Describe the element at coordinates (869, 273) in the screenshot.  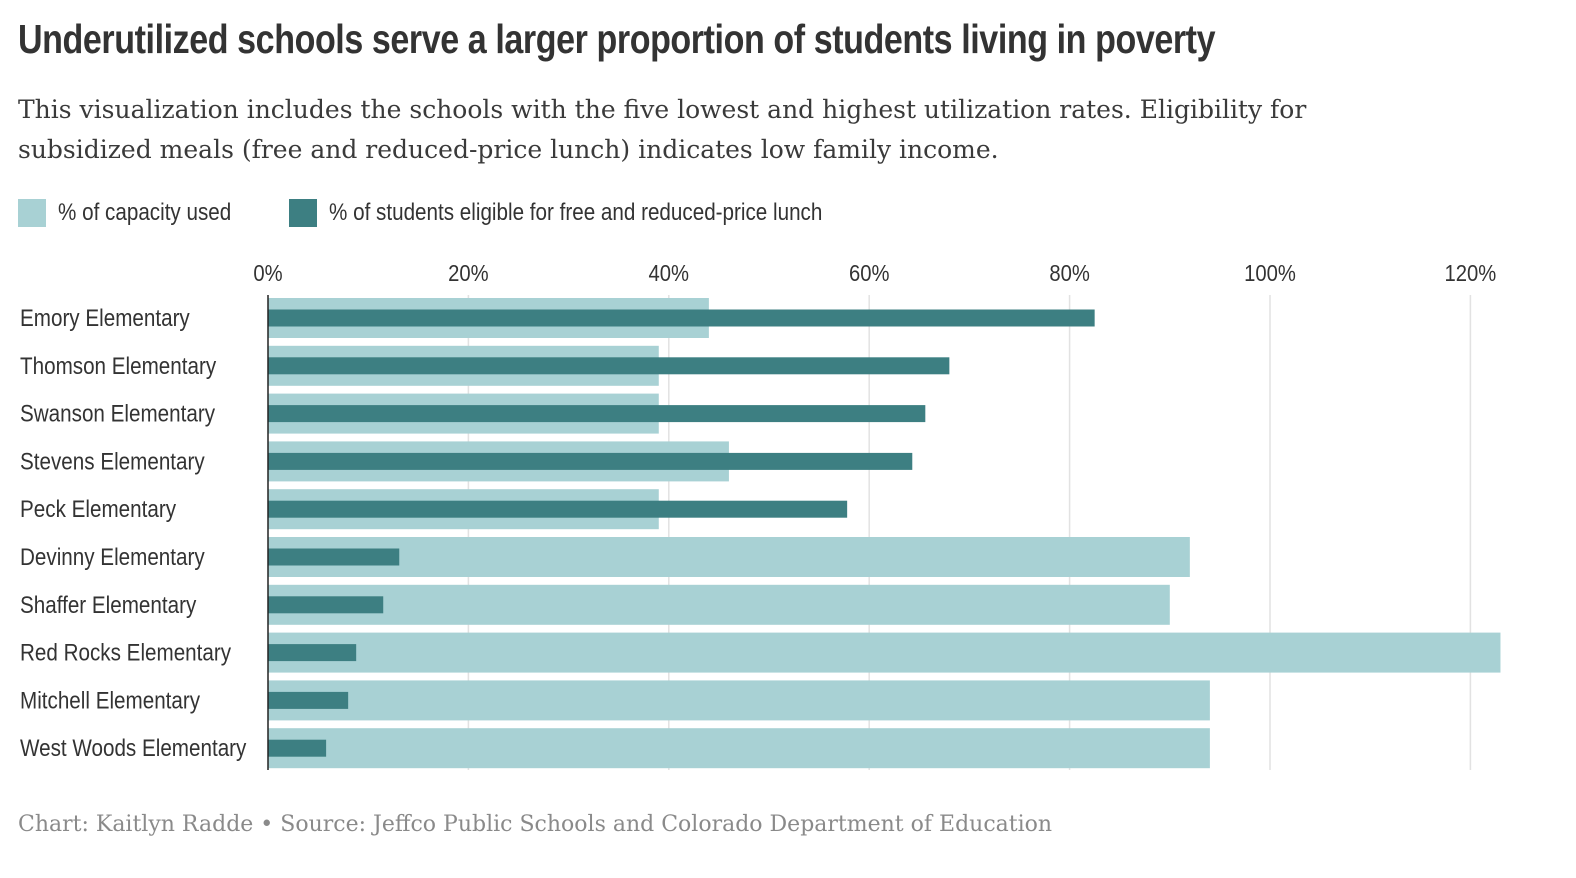
I see `x-tick-label: 60%` at that location.